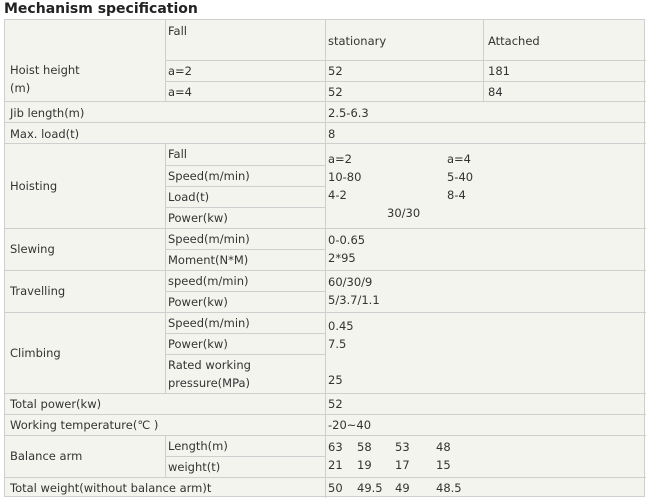 This screenshot has width=649, height=501. What do you see at coordinates (180, 71) in the screenshot?
I see `hoist-a2-label: a=2` at bounding box center [180, 71].